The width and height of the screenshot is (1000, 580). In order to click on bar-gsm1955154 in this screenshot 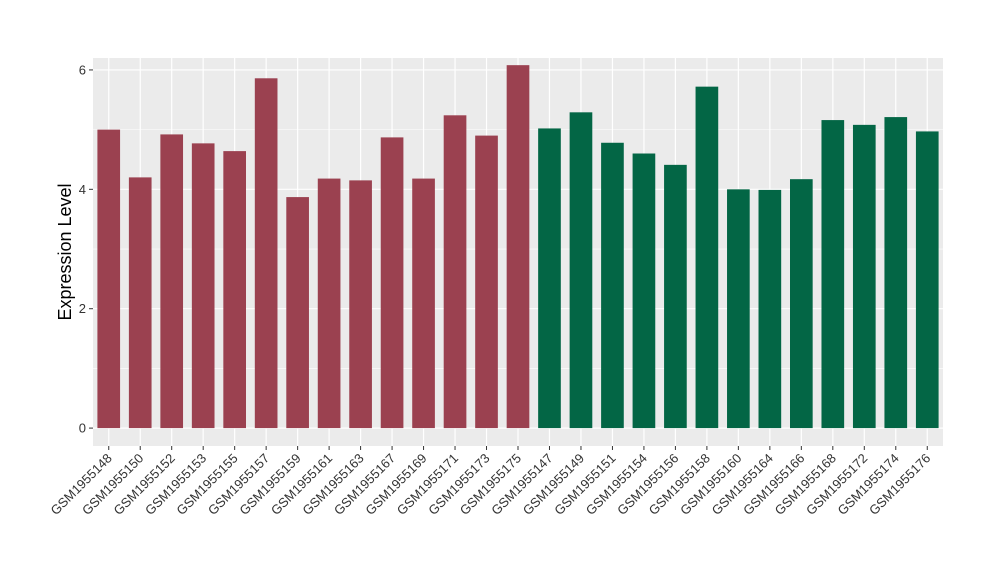, I will do `click(644, 291)`.